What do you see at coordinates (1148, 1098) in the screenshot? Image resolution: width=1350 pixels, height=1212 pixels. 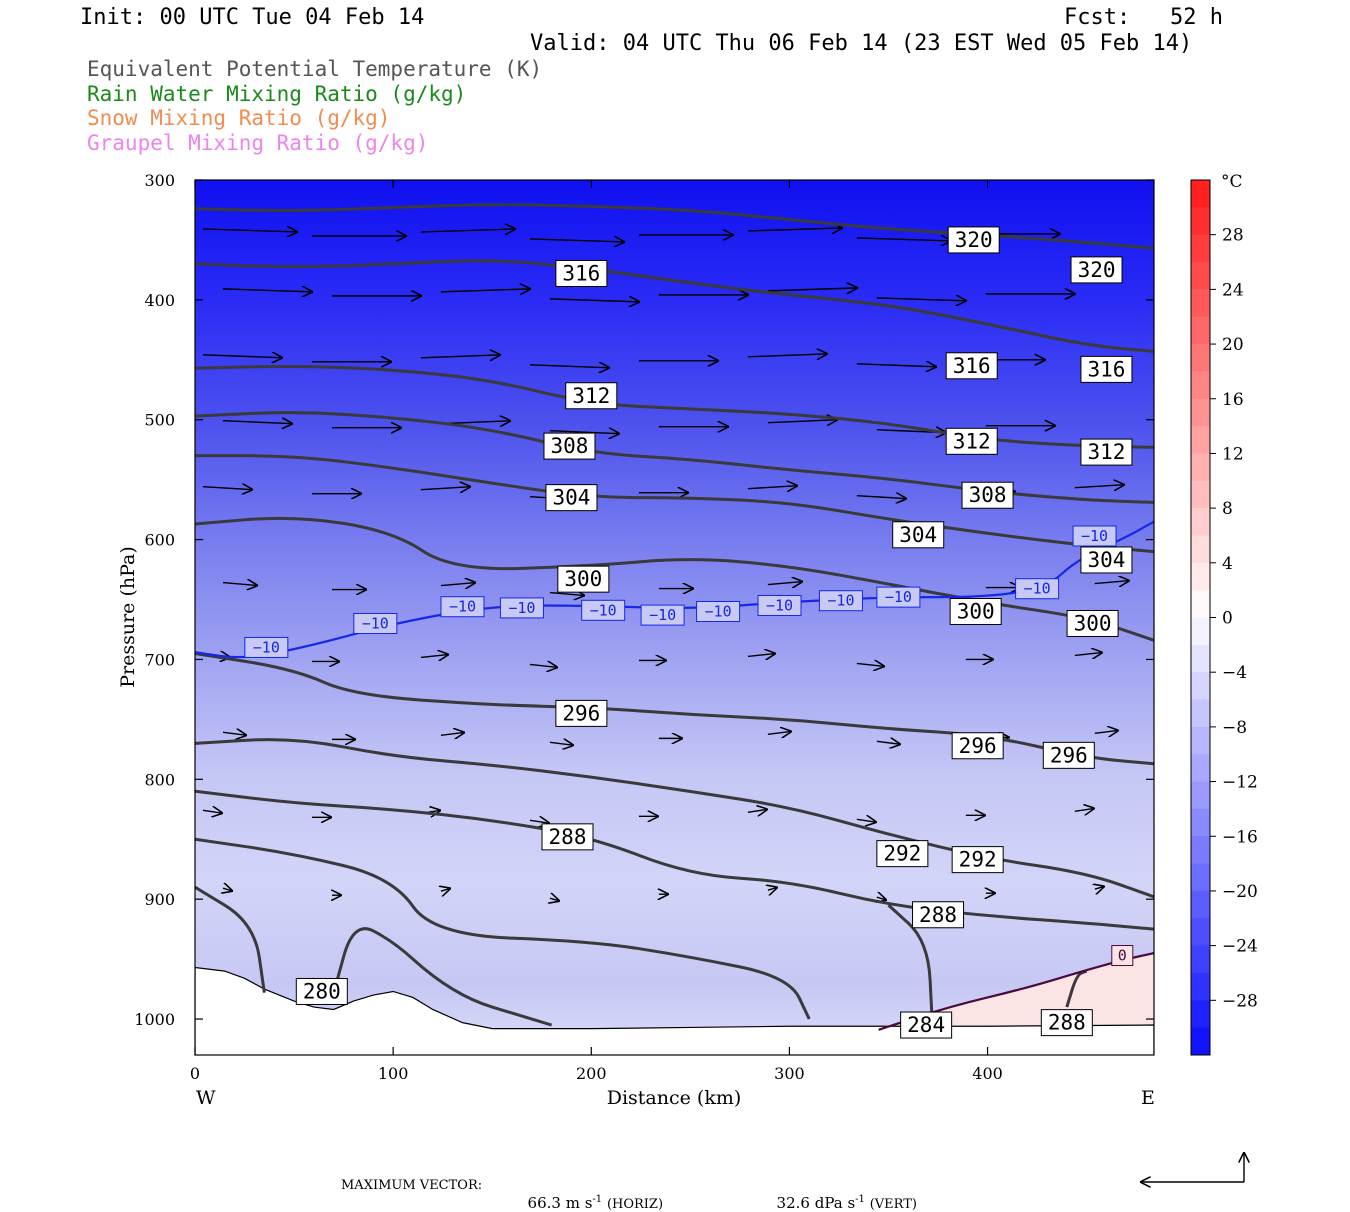 I see `east-label: E` at bounding box center [1148, 1098].